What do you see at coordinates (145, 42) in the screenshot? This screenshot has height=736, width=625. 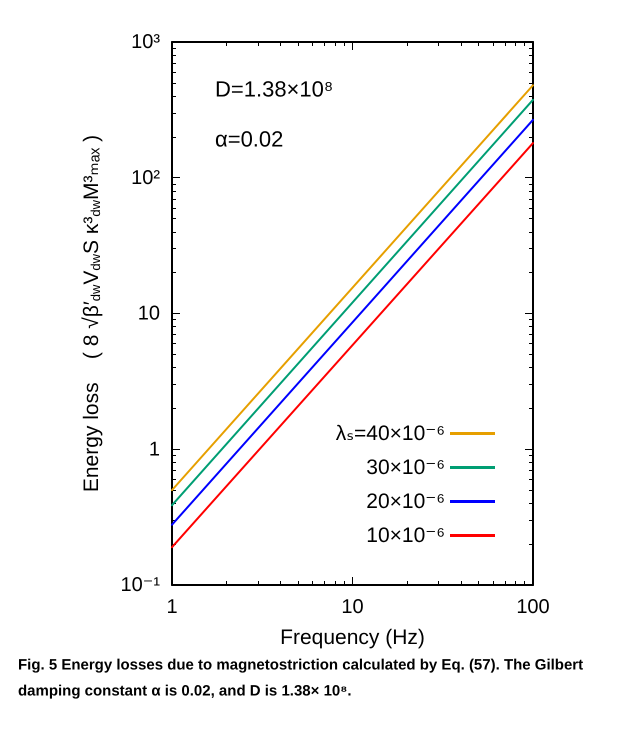 I see `y-tick-label: 10³` at bounding box center [145, 42].